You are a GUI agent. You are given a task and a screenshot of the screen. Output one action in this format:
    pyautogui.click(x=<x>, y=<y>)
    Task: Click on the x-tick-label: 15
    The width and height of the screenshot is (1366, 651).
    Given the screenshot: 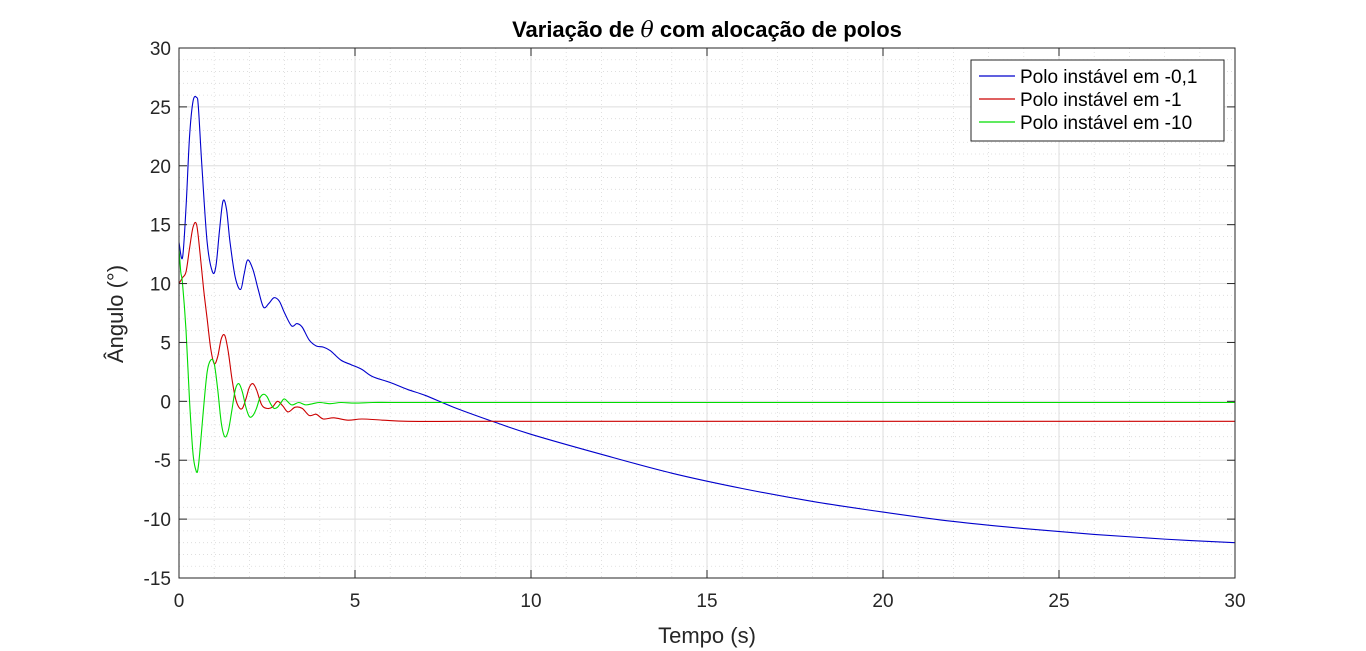 What is the action you would take?
    pyautogui.click(x=706, y=601)
    